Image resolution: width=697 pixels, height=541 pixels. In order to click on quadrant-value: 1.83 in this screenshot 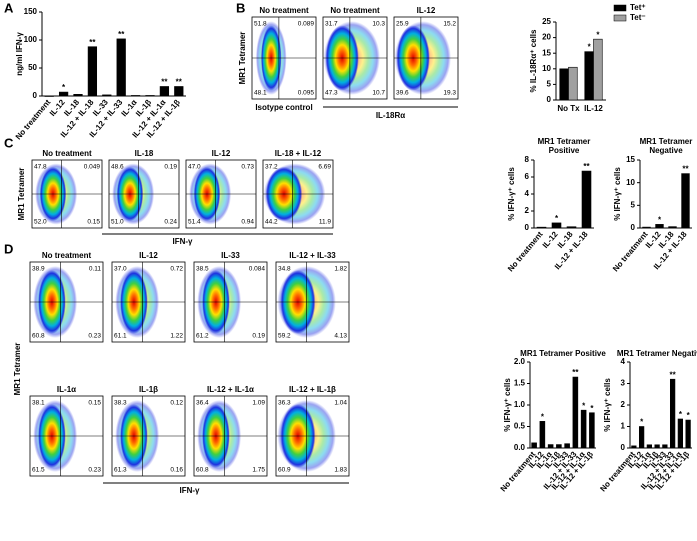, I will do `click(340, 470)`.